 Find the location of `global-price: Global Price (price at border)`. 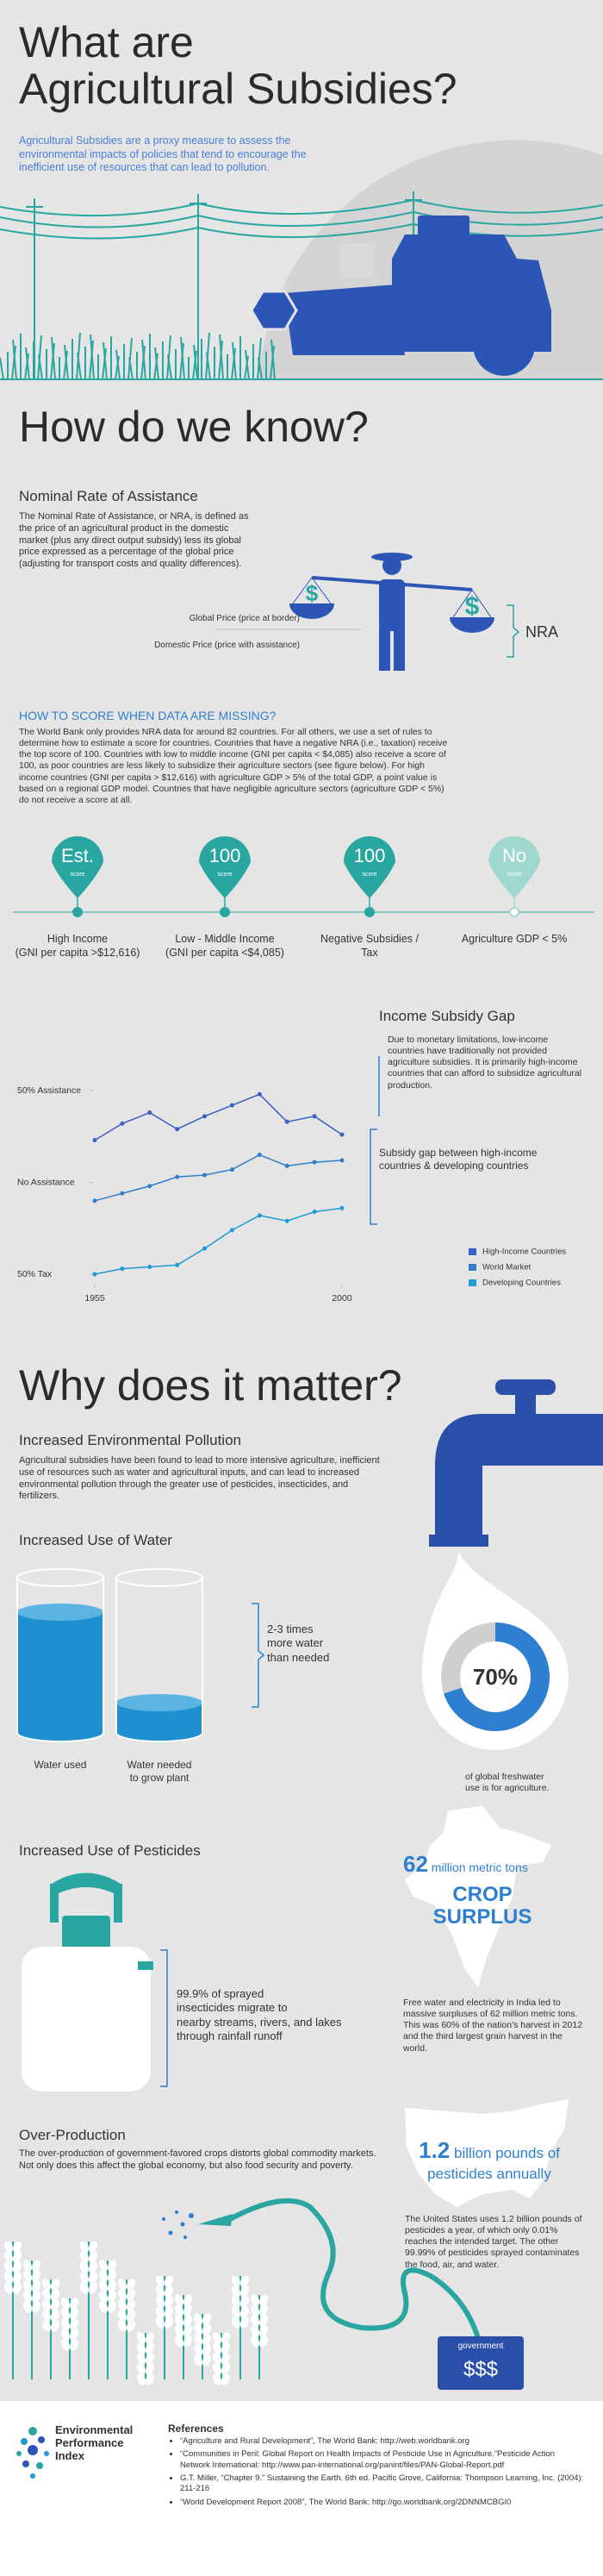

global-price: Global Price (price at border) is located at coordinates (245, 618).